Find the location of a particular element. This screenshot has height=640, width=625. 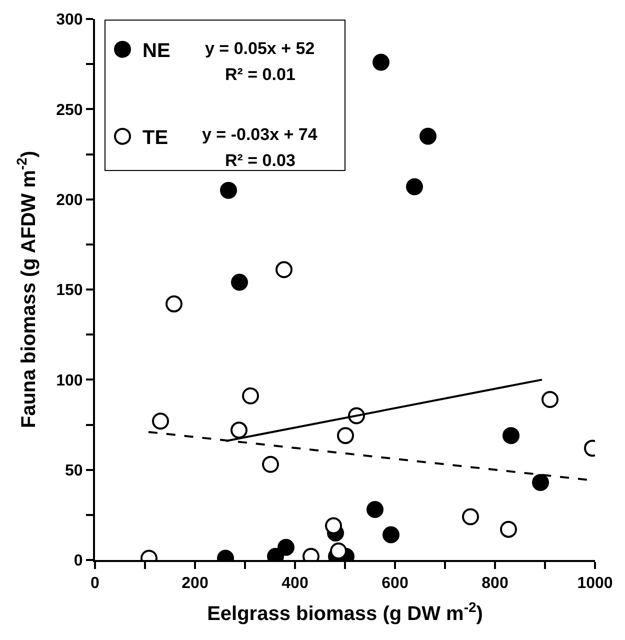

x-tick-label: 200 is located at coordinates (195, 583).